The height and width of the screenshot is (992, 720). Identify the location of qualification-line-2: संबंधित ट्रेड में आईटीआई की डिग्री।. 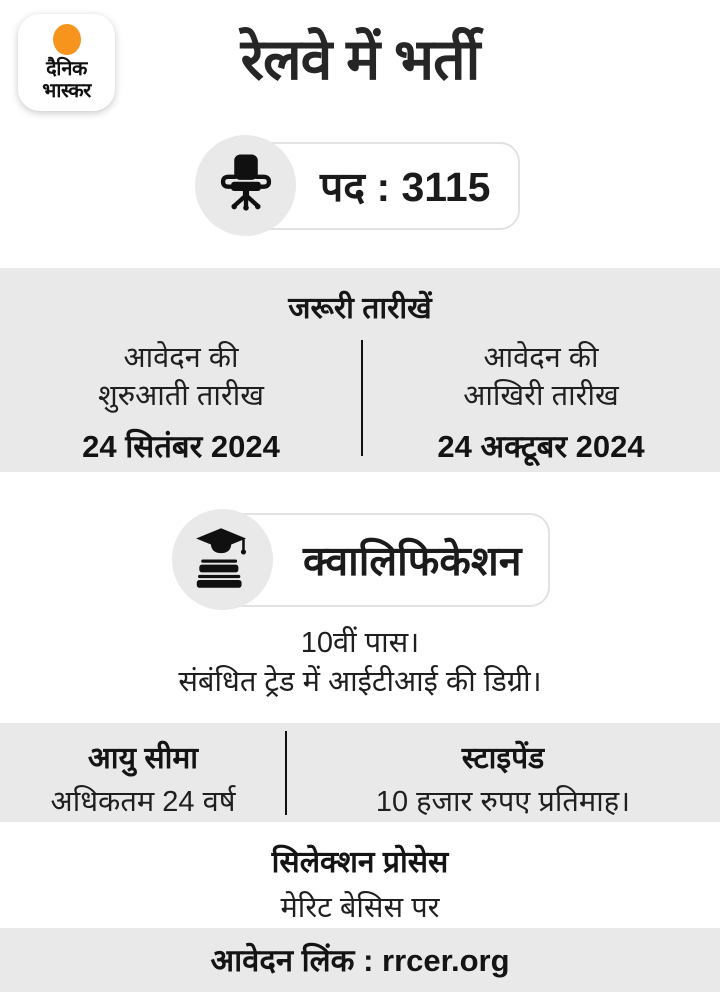
(360, 682).